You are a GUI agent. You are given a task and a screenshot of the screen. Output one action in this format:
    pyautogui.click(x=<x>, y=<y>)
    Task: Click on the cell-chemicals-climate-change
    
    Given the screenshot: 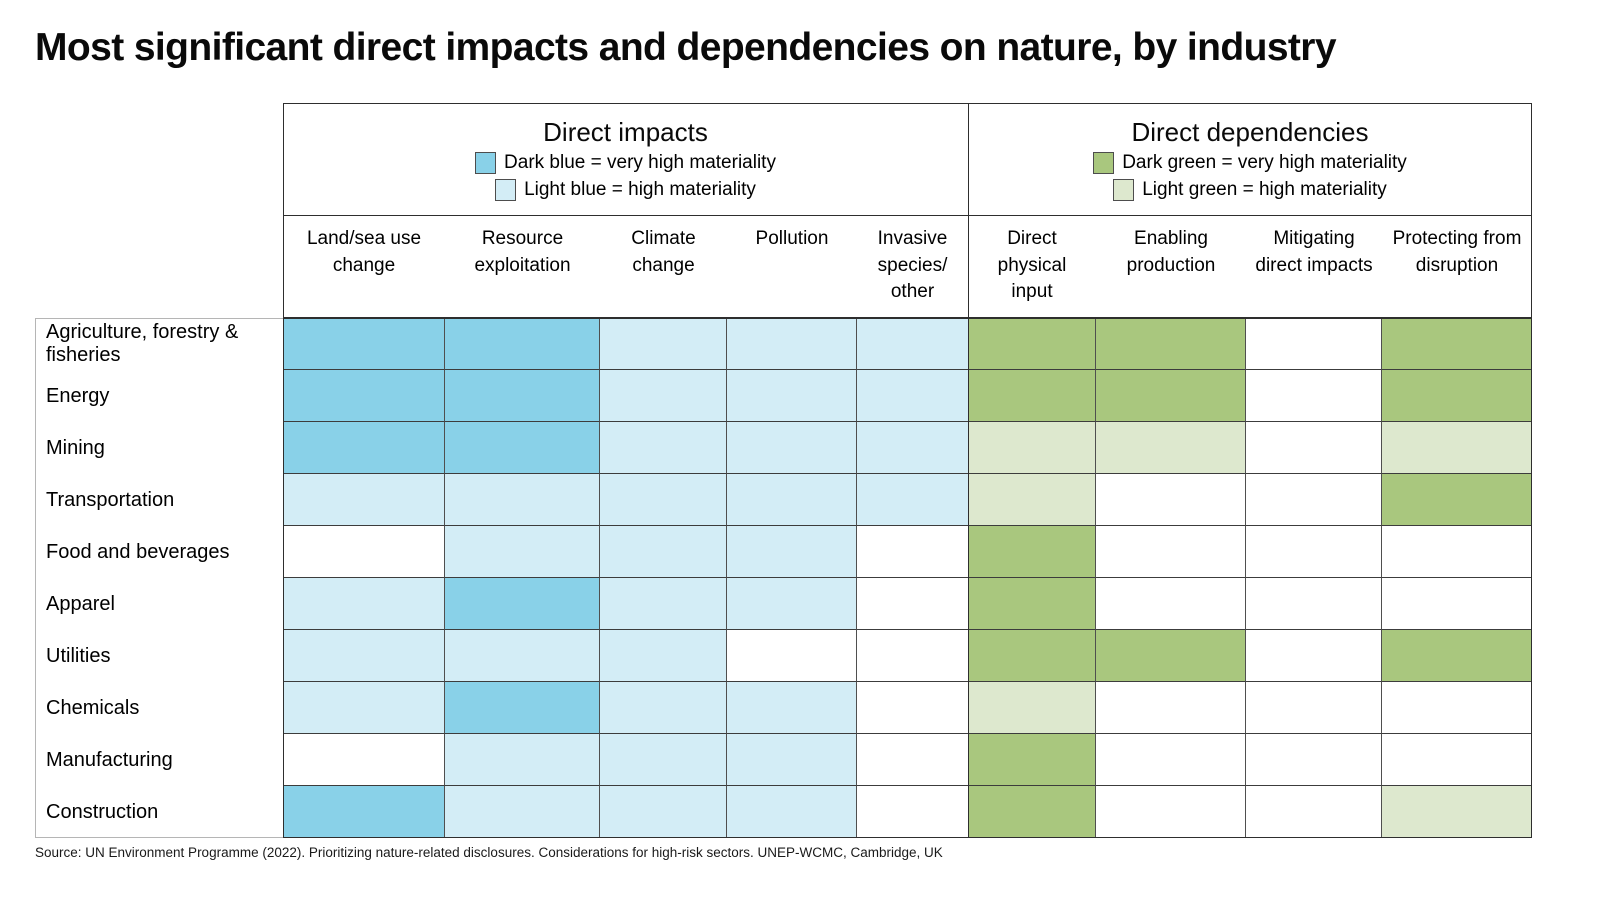 What is the action you would take?
    pyautogui.click(x=663, y=708)
    